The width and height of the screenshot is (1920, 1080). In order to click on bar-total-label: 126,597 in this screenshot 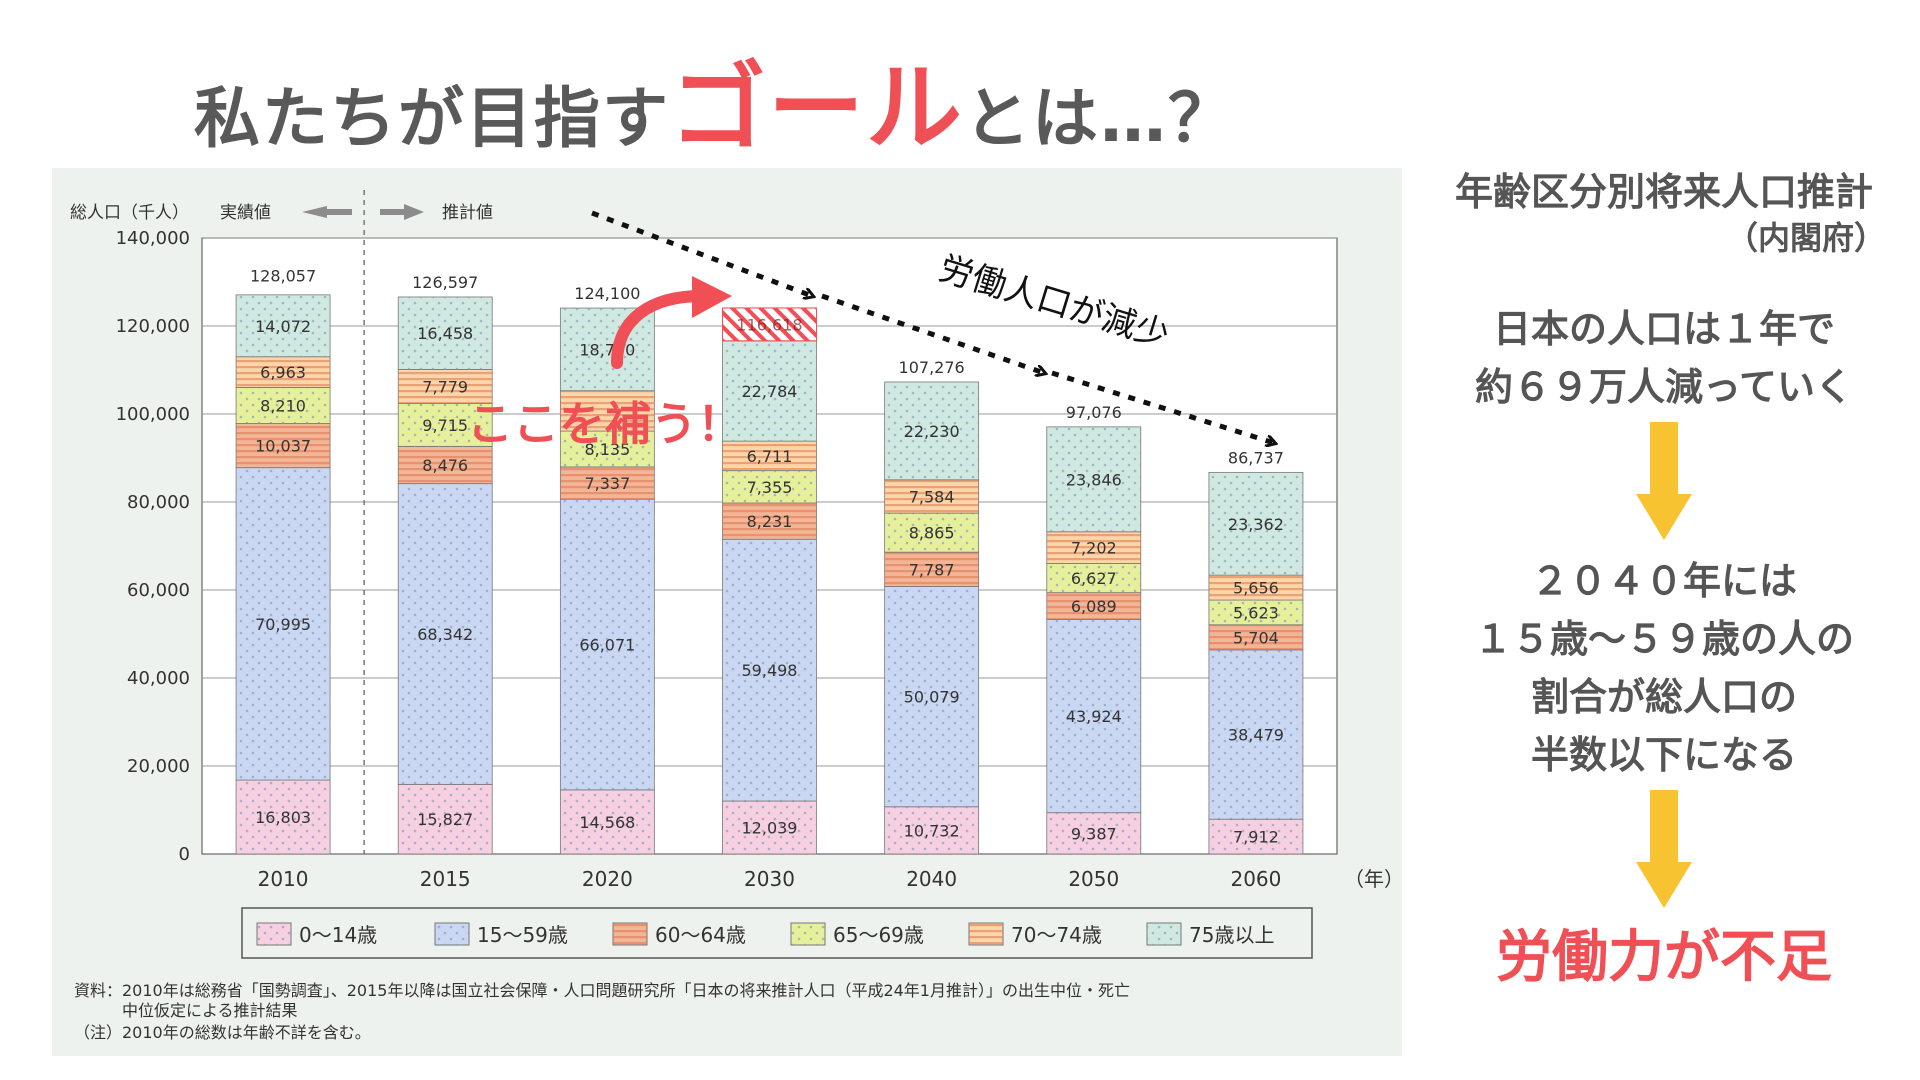, I will do `click(445, 282)`.